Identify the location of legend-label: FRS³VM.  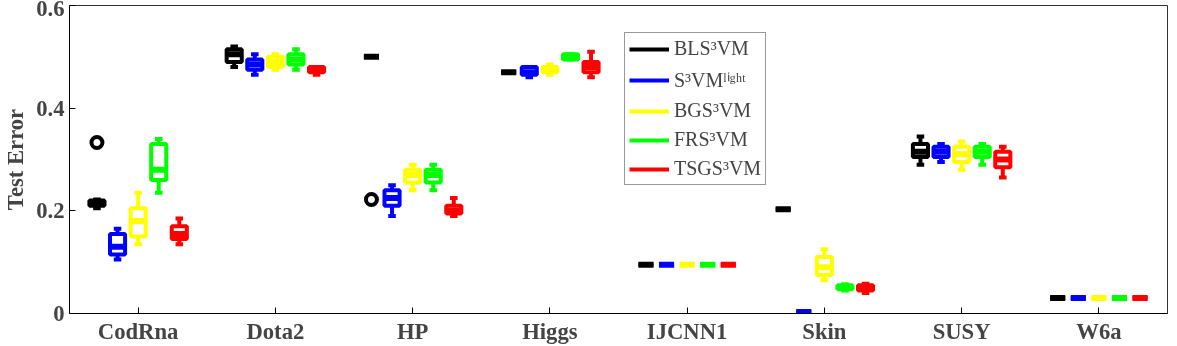
(711, 139).